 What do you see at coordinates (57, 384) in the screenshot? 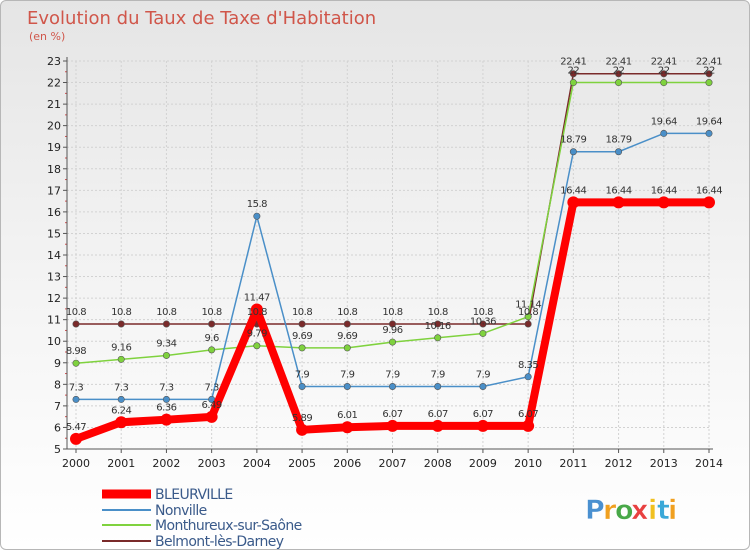
I see `y-tick-label: 8` at bounding box center [57, 384].